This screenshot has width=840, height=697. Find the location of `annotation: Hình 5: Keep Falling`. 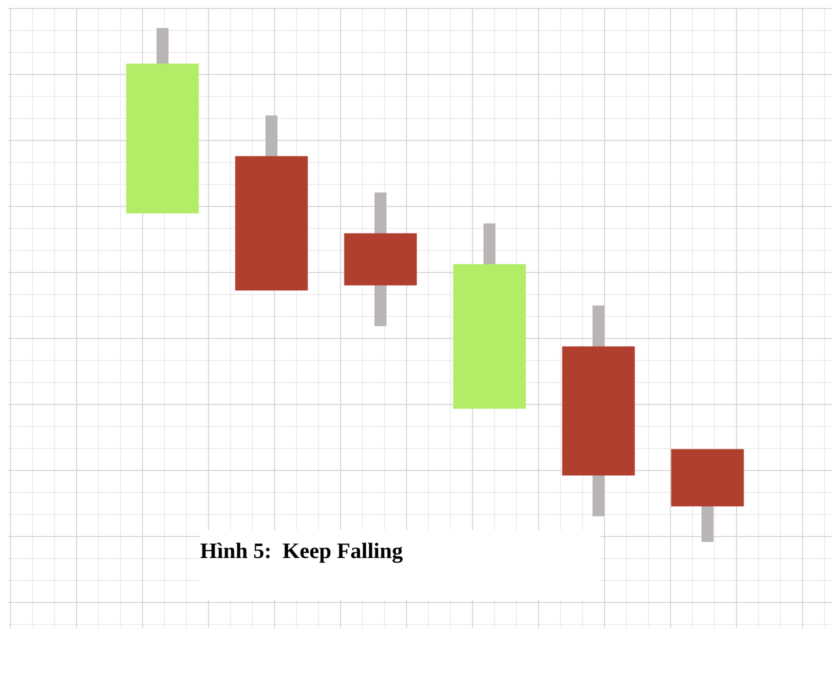

annotation: Hình 5: Keep Falling is located at coordinates (301, 551).